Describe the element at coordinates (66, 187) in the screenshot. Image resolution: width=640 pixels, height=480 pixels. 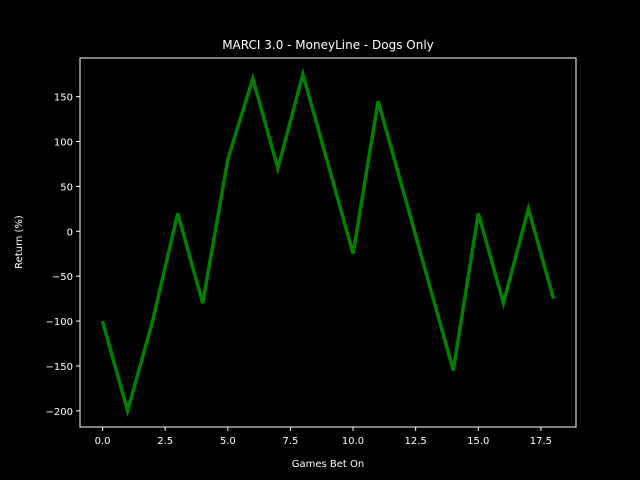
I see `y-tick-label: 50` at that location.